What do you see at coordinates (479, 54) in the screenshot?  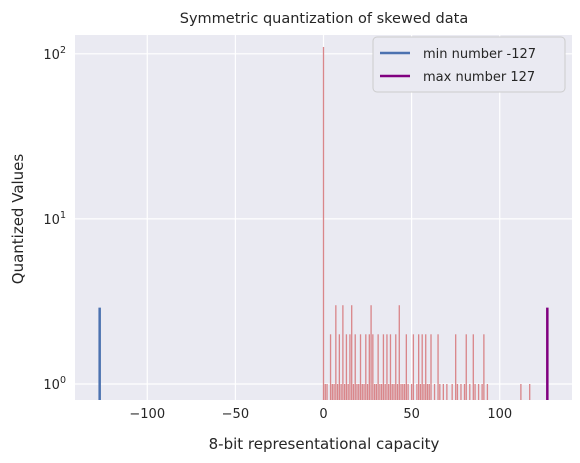 I see `legend-label: min number -127` at bounding box center [479, 54].